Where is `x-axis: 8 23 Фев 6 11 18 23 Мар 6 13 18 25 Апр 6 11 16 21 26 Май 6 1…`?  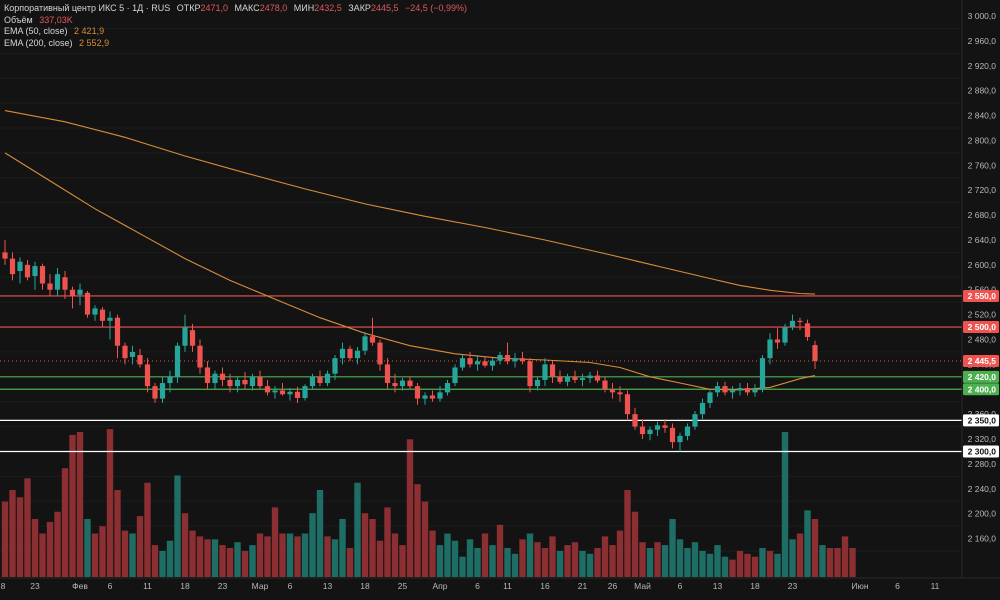
x-axis: 8 23 Фев 6 11 18 23 Мар 6 13 18 25 Апр 6 11 16 21 26 Май 6 1… is located at coordinates (470, 586).